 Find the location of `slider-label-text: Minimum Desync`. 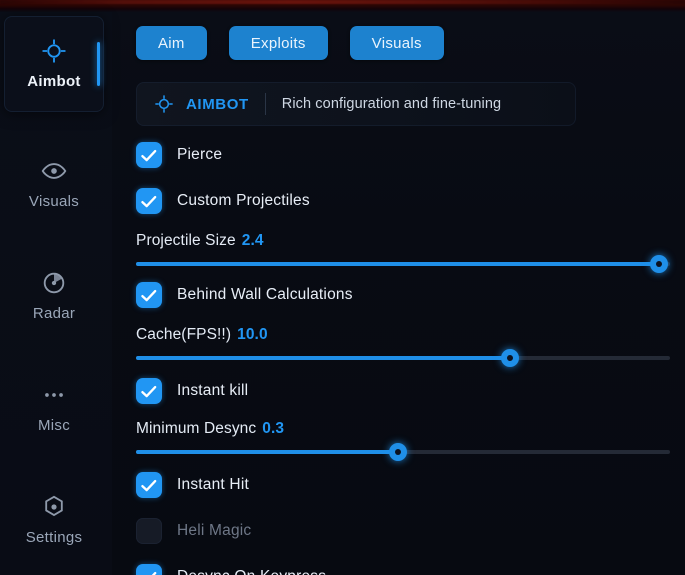

slider-label-text: Minimum Desync is located at coordinates (196, 428).